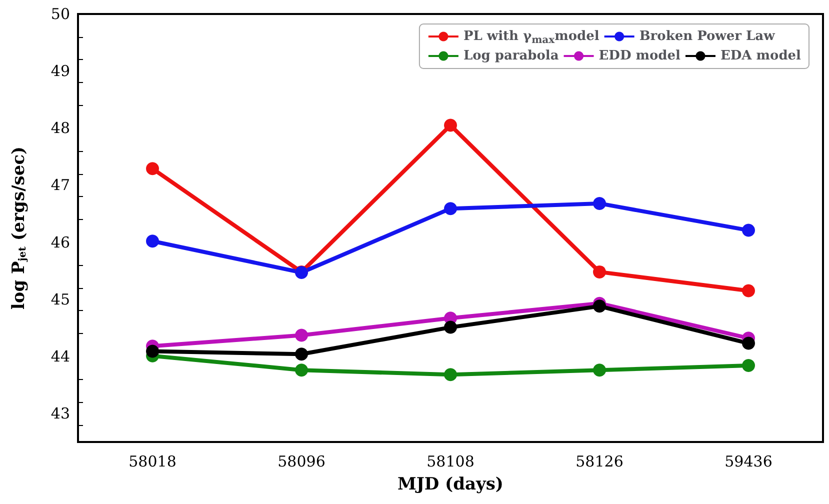 Image resolution: width=829 pixels, height=504 pixels. What do you see at coordinates (60, 299) in the screenshot?
I see `y-tick-label: 45` at bounding box center [60, 299].